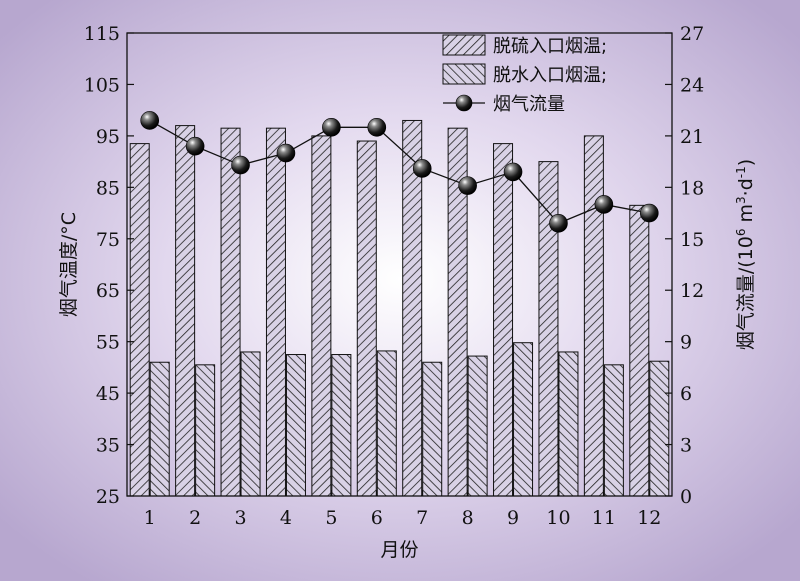 The height and width of the screenshot is (581, 800). What do you see at coordinates (741, 172) in the screenshot?
I see `y2-axis-title-superscript: -1` at bounding box center [741, 172].